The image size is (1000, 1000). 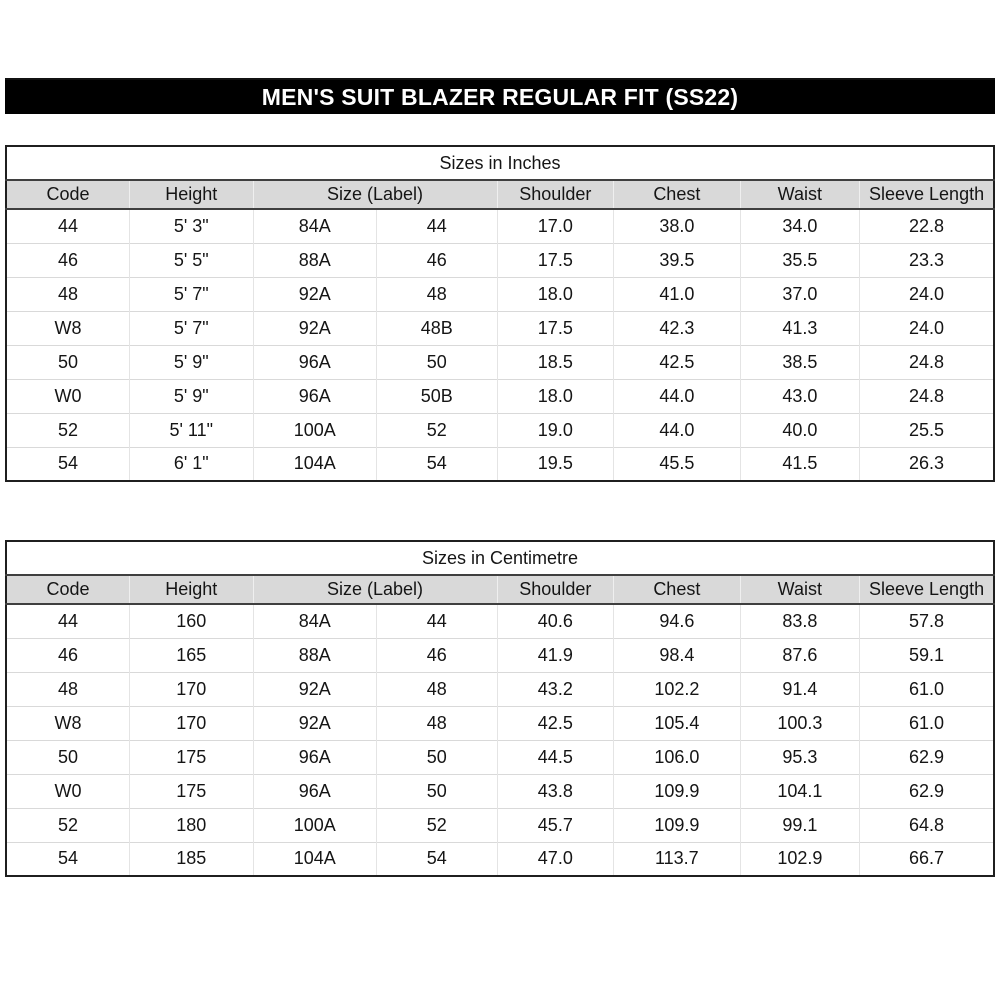 What do you see at coordinates (191, 395) in the screenshot?
I see `table-cell: 5' 9"` at bounding box center [191, 395].